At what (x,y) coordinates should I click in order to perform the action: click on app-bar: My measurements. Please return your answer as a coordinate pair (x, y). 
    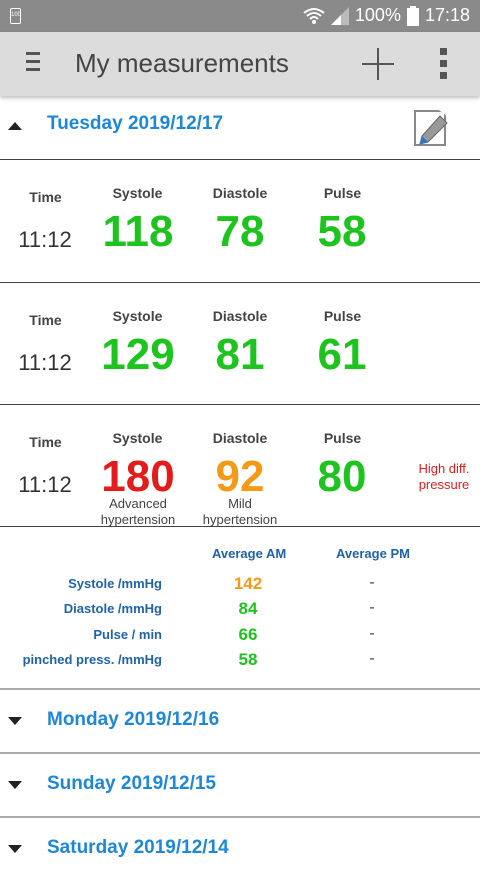
    Looking at the image, I should click on (240, 64).